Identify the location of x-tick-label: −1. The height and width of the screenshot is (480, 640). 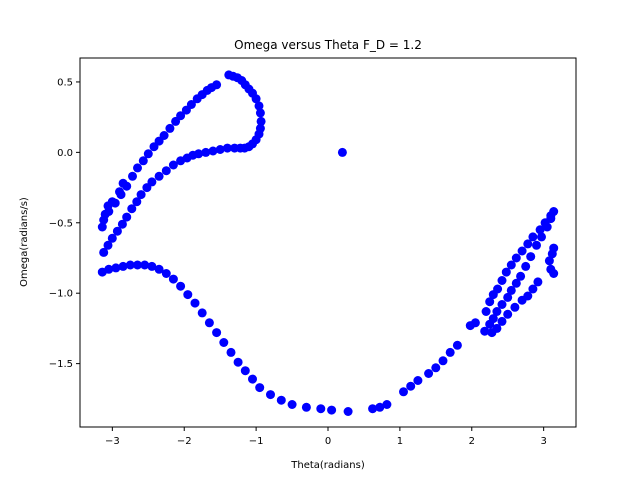
(256, 441).